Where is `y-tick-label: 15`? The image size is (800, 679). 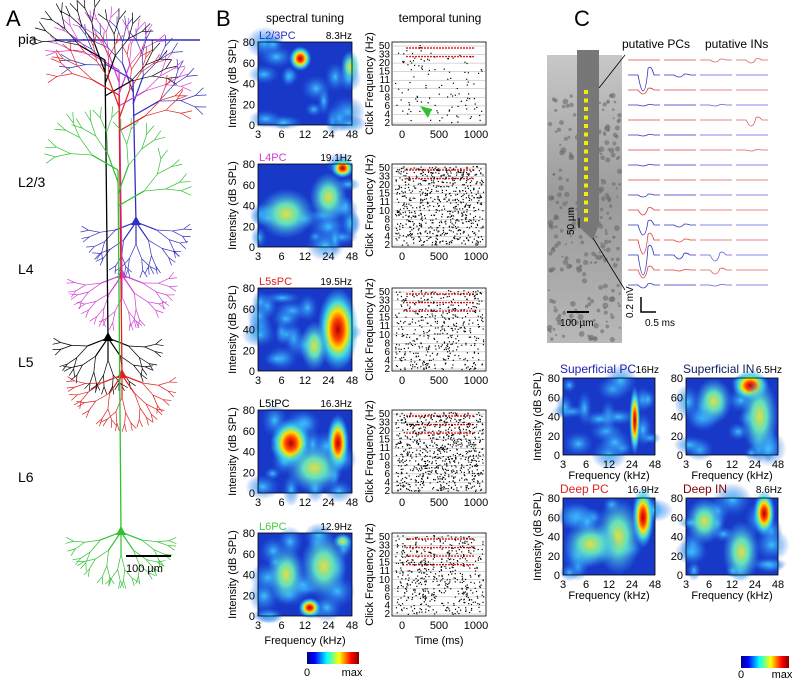 y-tick-label: 15 is located at coordinates (385, 563).